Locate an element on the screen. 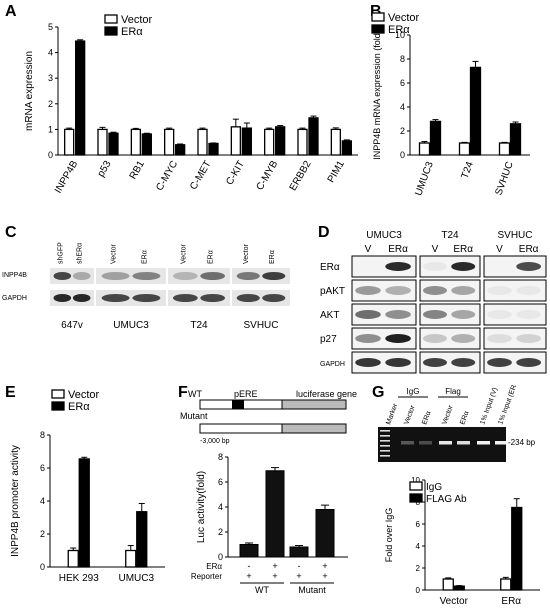  row-label: INPP4B is located at coordinates (14, 275).